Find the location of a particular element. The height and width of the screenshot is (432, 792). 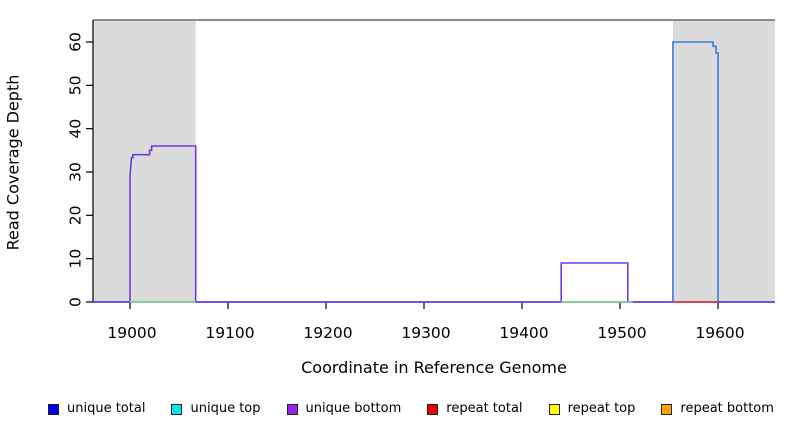

legend-item-unique-total: unique total is located at coordinates (96, 409).